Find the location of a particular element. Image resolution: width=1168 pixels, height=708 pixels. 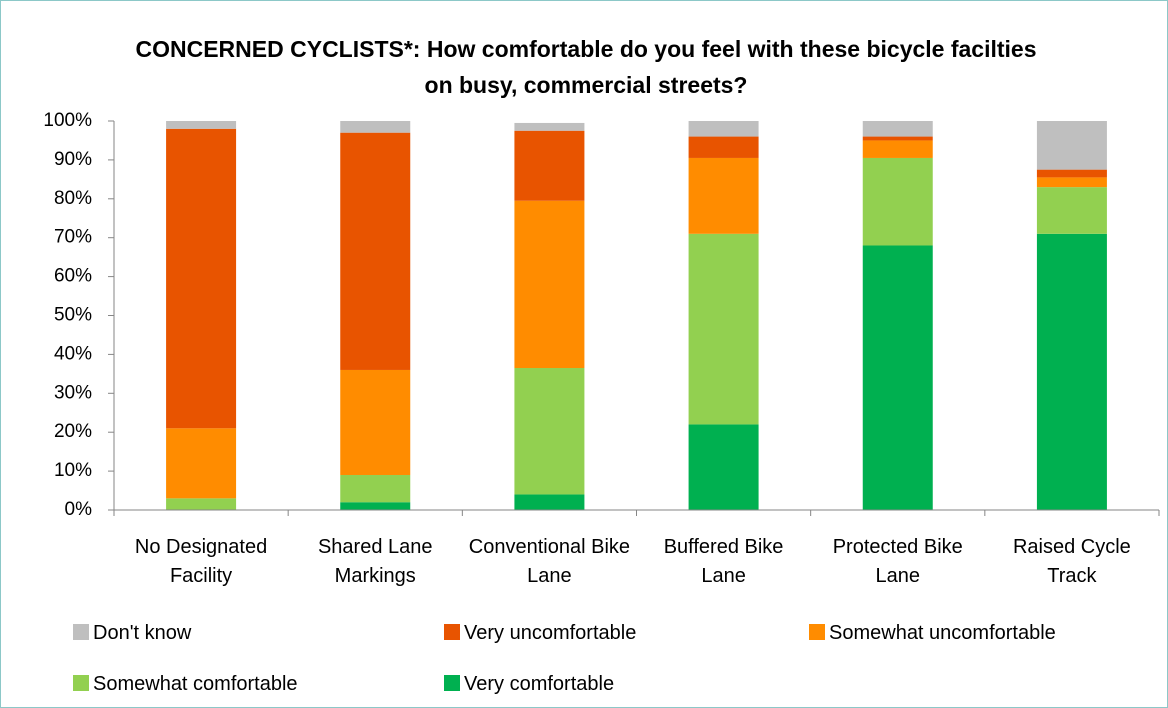

legend-item: Very uncomfortable is located at coordinates (540, 633).